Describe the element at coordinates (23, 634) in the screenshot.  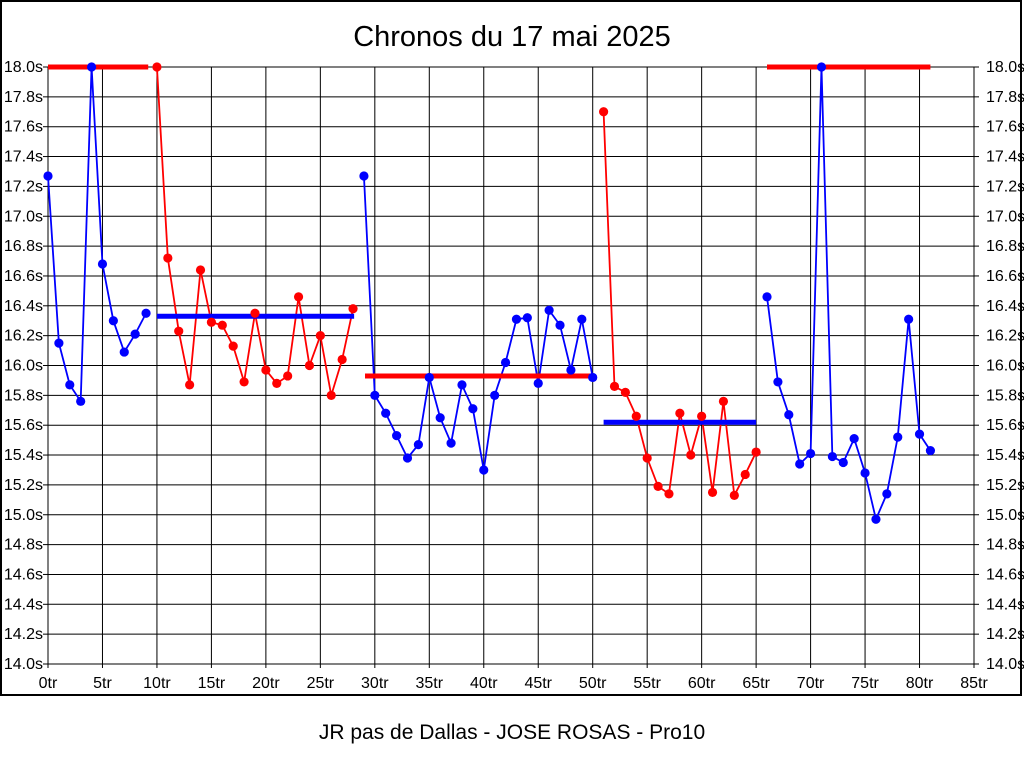
I see `y-tick-label-left: 14.2s` at that location.